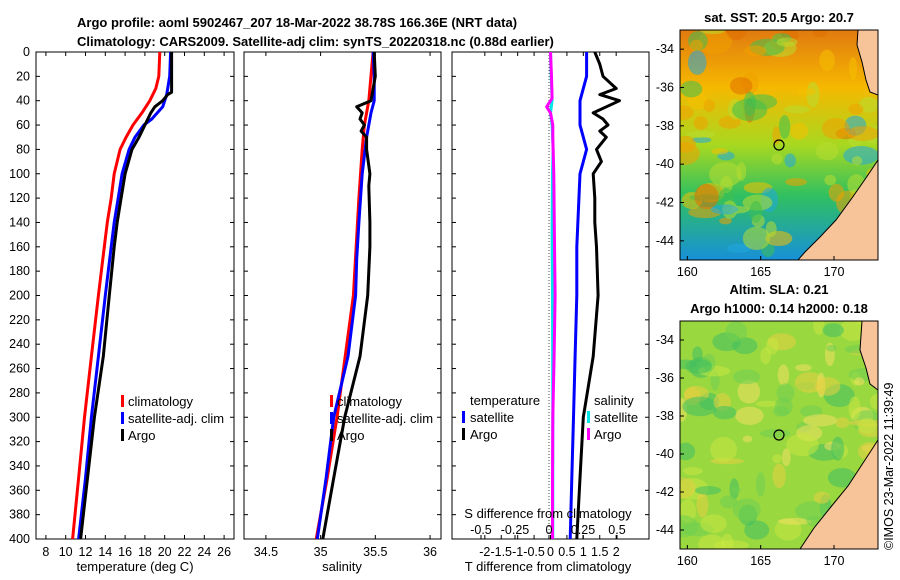 The width and height of the screenshot is (900, 580). What do you see at coordinates (19, 320) in the screenshot?
I see `depth-tick-label: 220` at bounding box center [19, 320].